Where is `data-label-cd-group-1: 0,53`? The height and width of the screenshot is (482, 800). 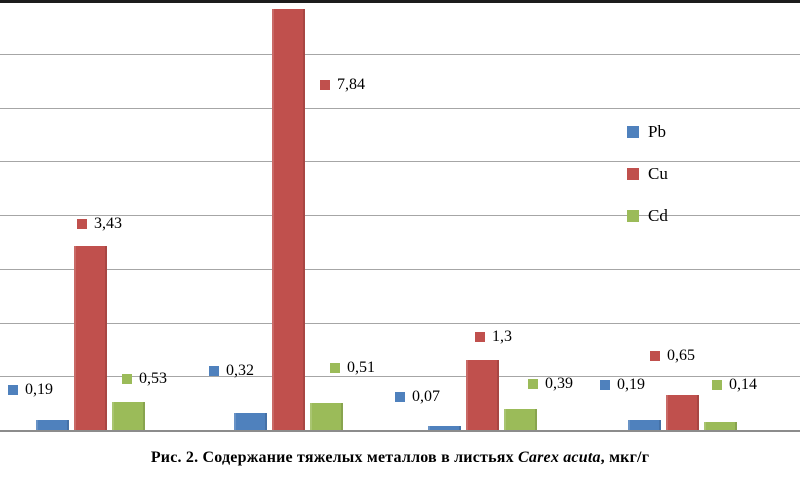 data-label-cd-group-1: 0,53 is located at coordinates (144, 379).